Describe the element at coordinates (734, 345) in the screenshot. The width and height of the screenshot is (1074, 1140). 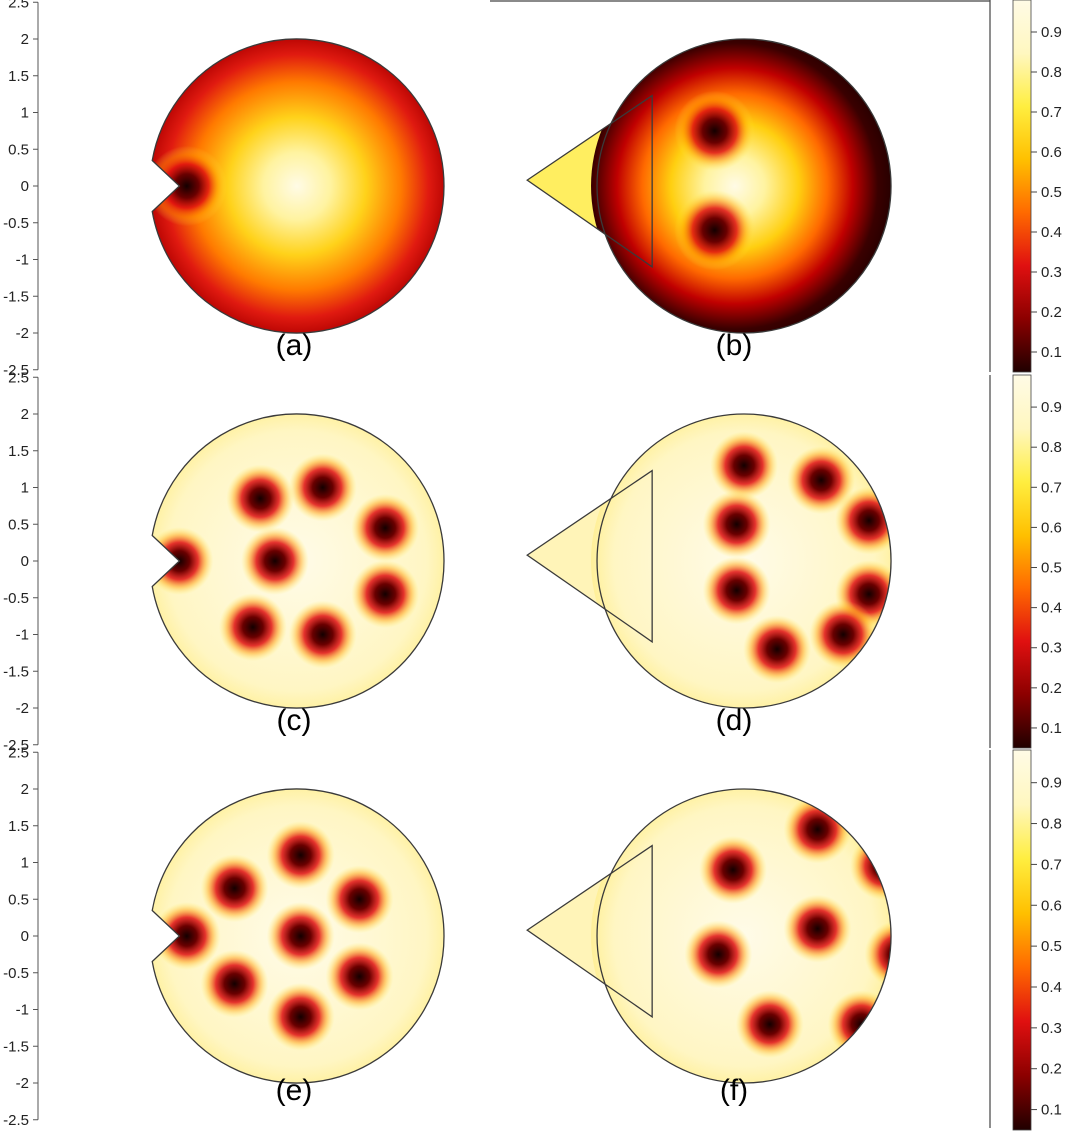
I see `panel-label: (b)` at that location.